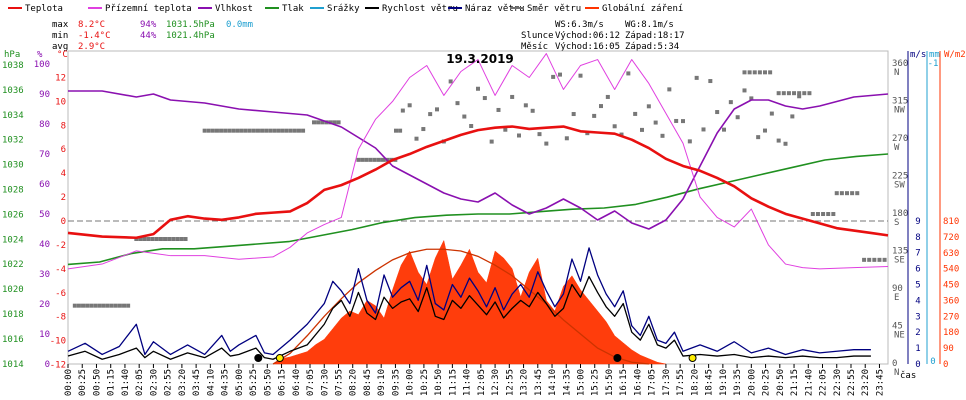 Image resolution: width=966 pixels, height=400 pixels. What do you see at coordinates (58, 366) in the screenshot?
I see `celsius-tick-label: -12` at bounding box center [58, 366].